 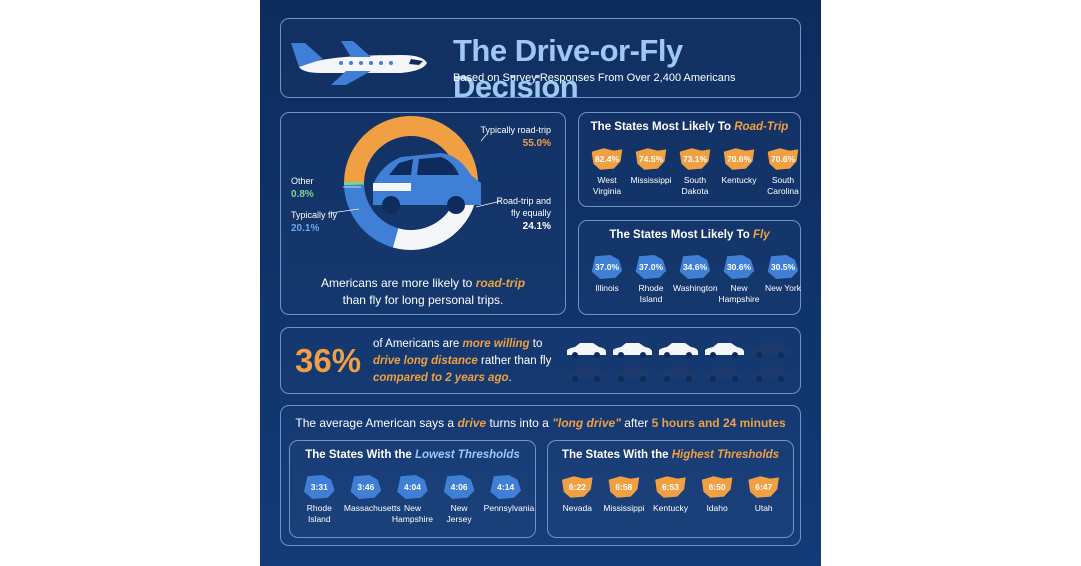 What do you see at coordinates (607, 280) in the screenshot?
I see `state-item: 37.0% Illinois` at bounding box center [607, 280].